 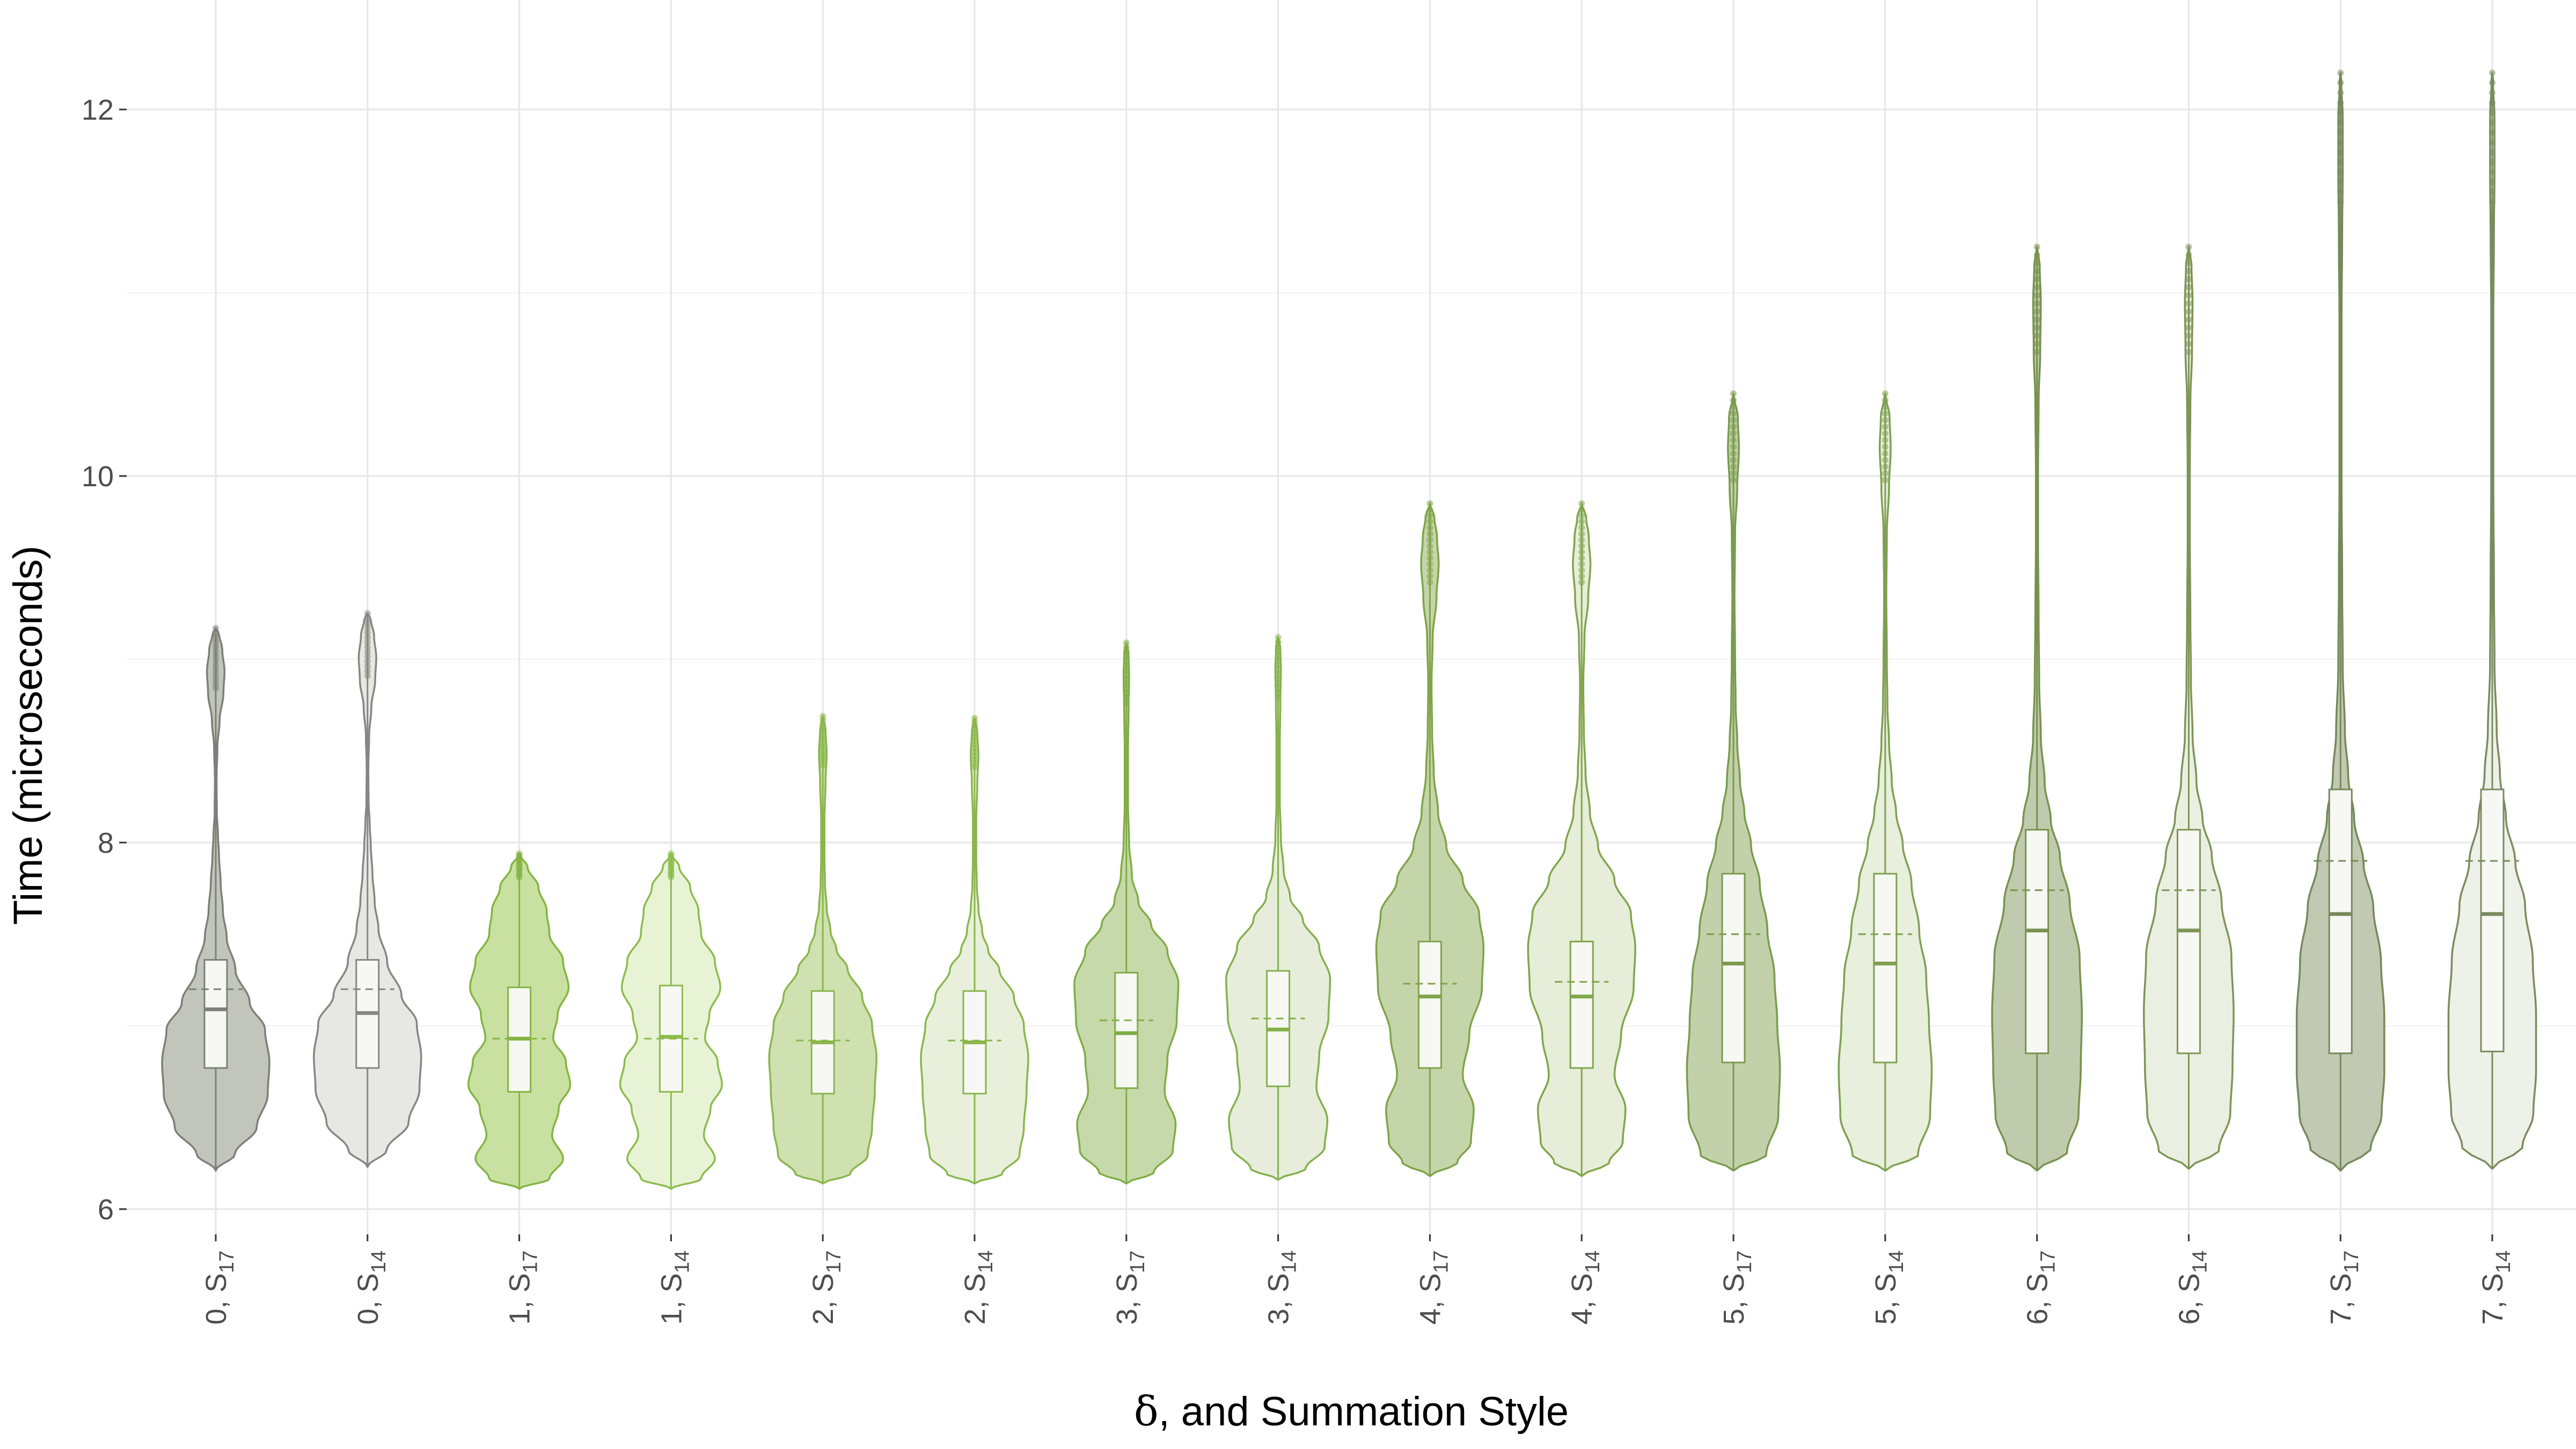 I want to click on y-axis: 6 8 10 12, so click(x=104, y=660).